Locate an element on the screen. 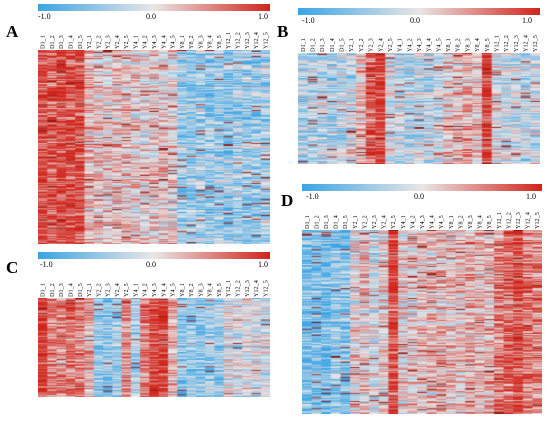  color-scale-bar-d is located at coordinates (422, 187).